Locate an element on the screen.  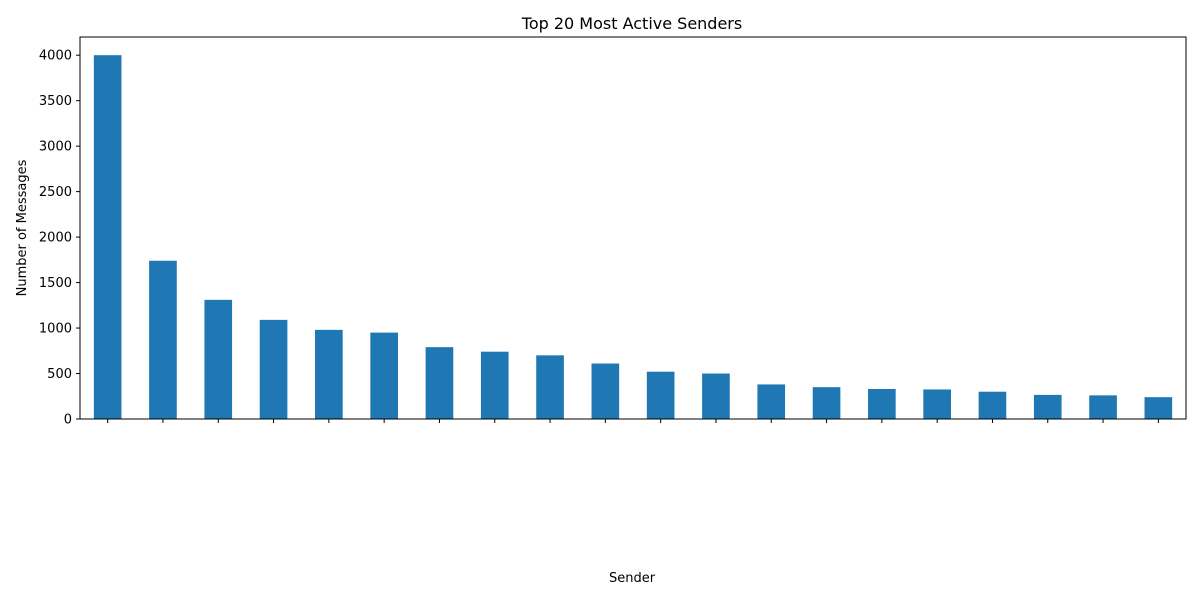
x-axis is located at coordinates (633, 421).